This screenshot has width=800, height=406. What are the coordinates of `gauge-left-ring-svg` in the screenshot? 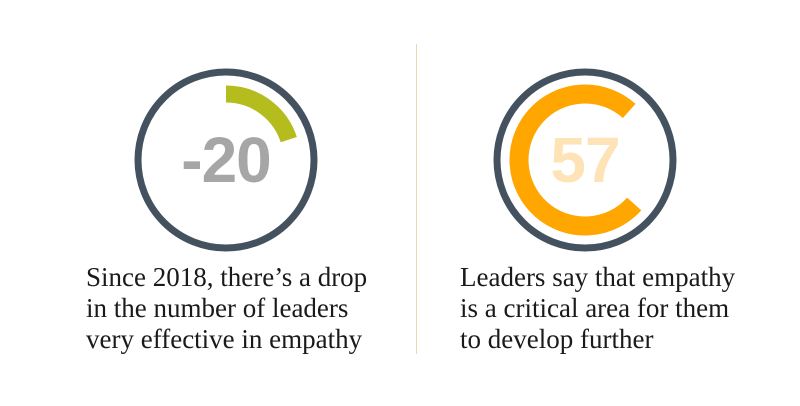 It's located at (226, 160).